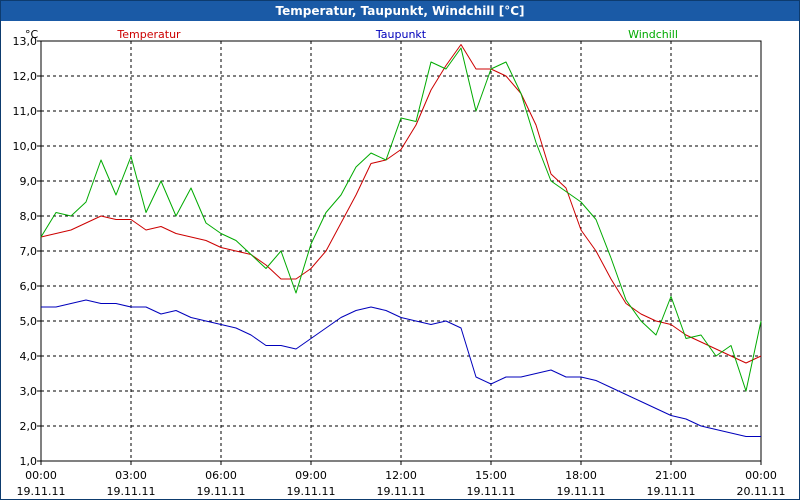 Image resolution: width=800 pixels, height=500 pixels. Describe the element at coordinates (29, 286) in the screenshot. I see `y-tick-label: 6,0` at that location.